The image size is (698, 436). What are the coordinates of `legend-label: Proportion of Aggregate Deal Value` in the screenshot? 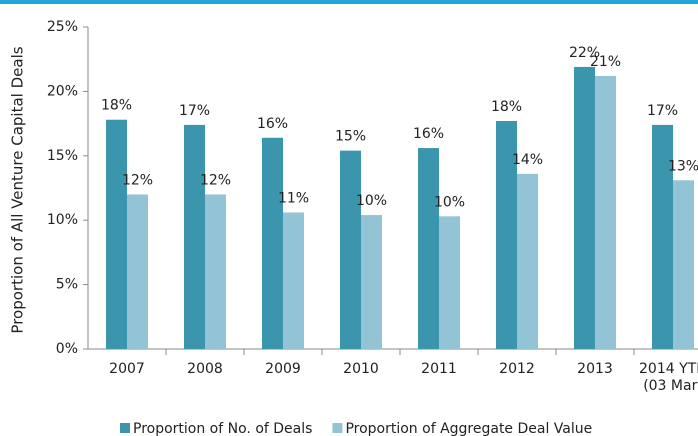 It's located at (468, 428).